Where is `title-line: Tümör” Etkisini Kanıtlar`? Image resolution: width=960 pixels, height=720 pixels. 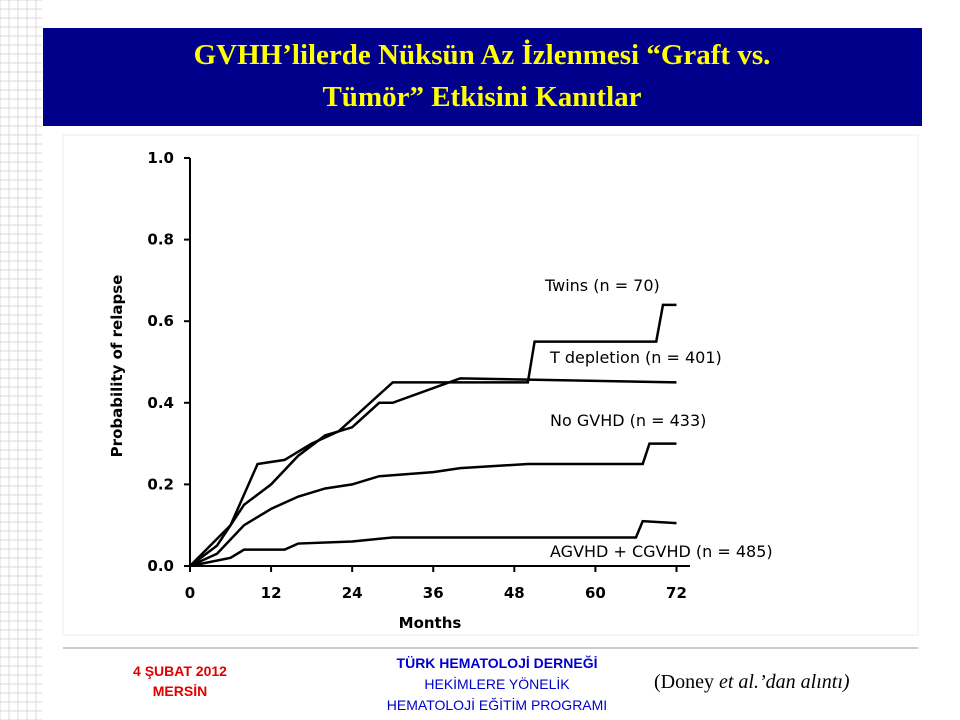 title-line: Tümör” Etkisini Kanıtlar is located at coordinates (481, 97).